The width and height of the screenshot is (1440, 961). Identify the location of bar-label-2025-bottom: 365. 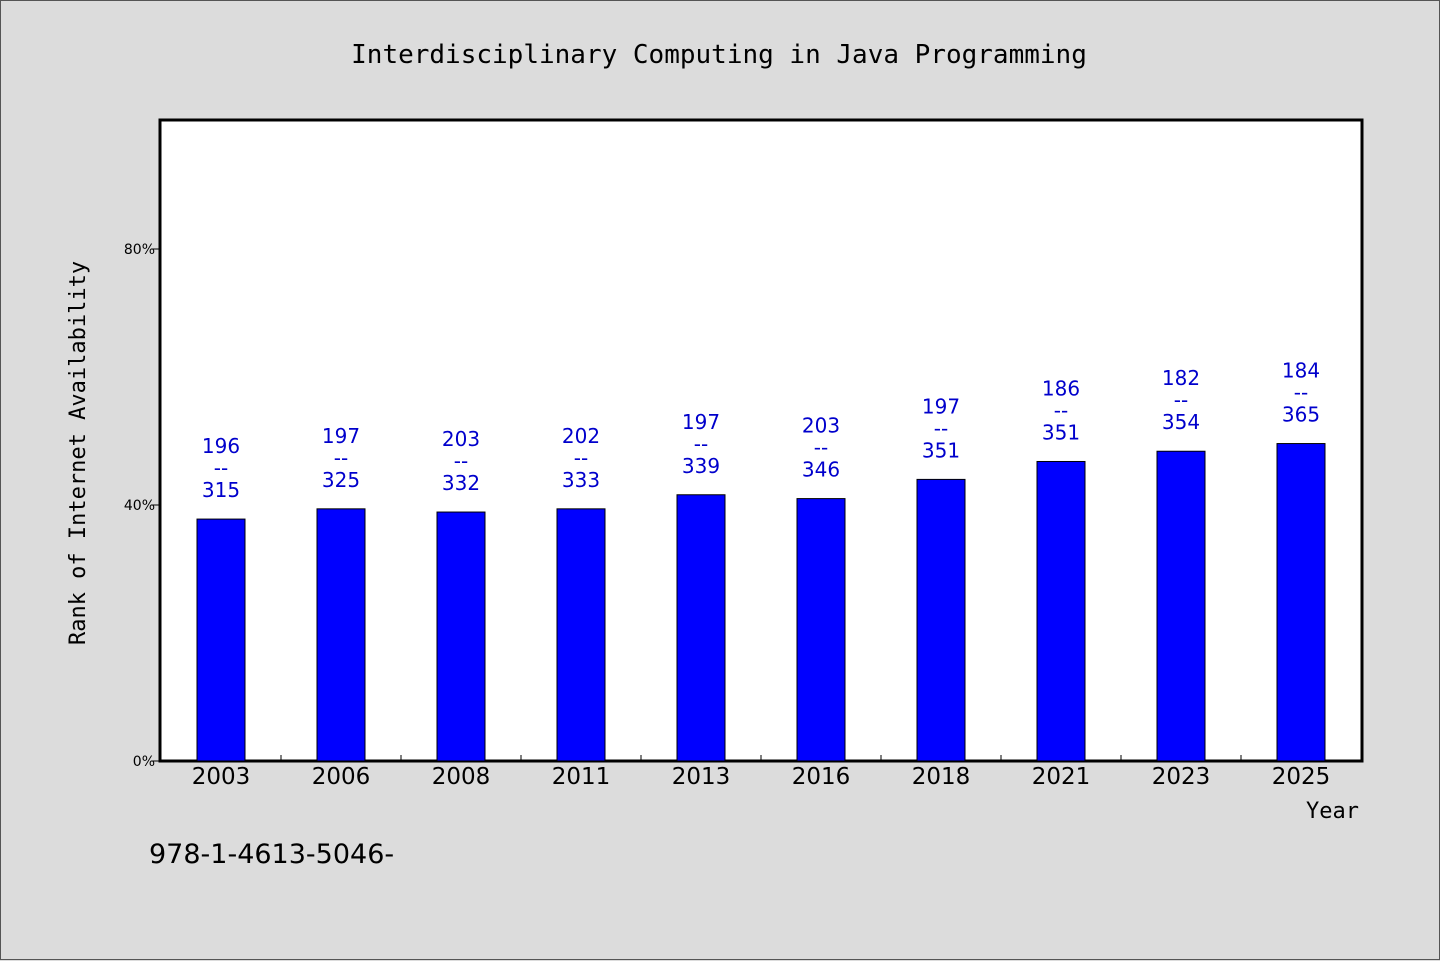
(1301, 415).